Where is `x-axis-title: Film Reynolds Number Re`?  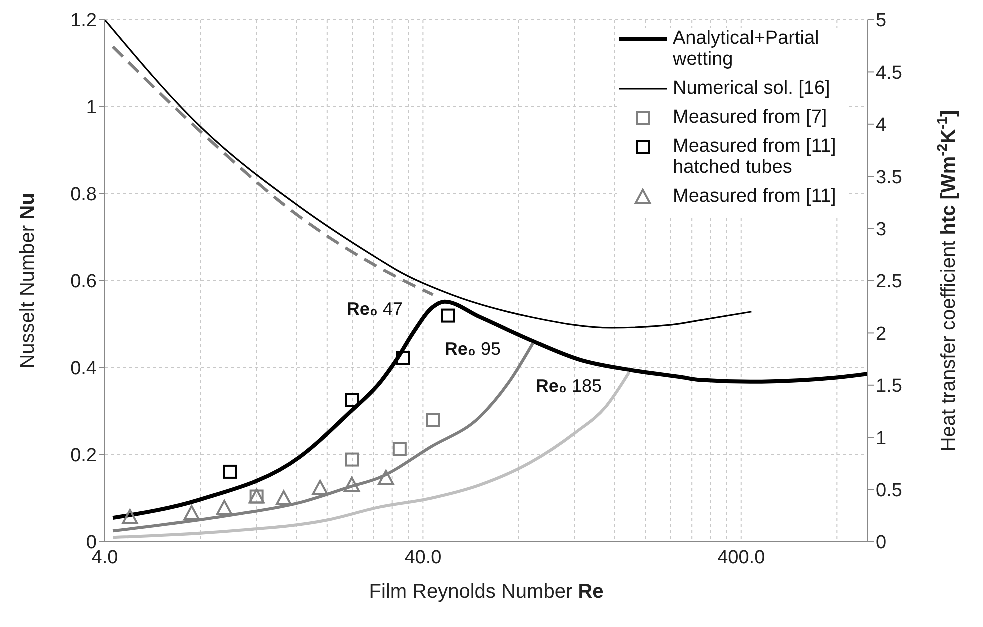
x-axis-title: Film Reynolds Number Re is located at coordinates (486, 592).